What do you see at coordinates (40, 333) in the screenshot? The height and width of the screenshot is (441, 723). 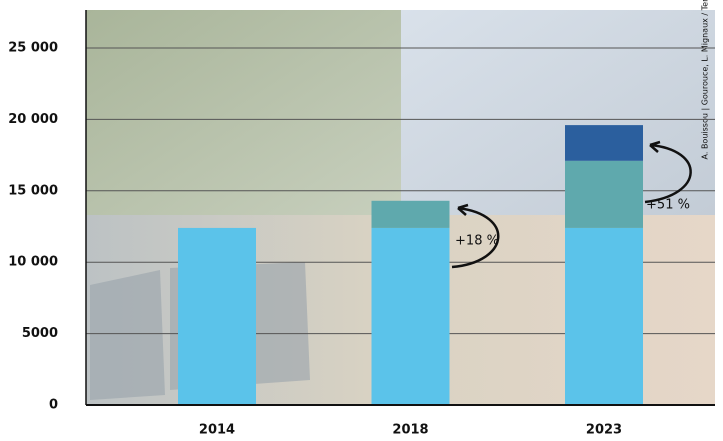 I see `y-tick-label: 5000` at bounding box center [40, 333].